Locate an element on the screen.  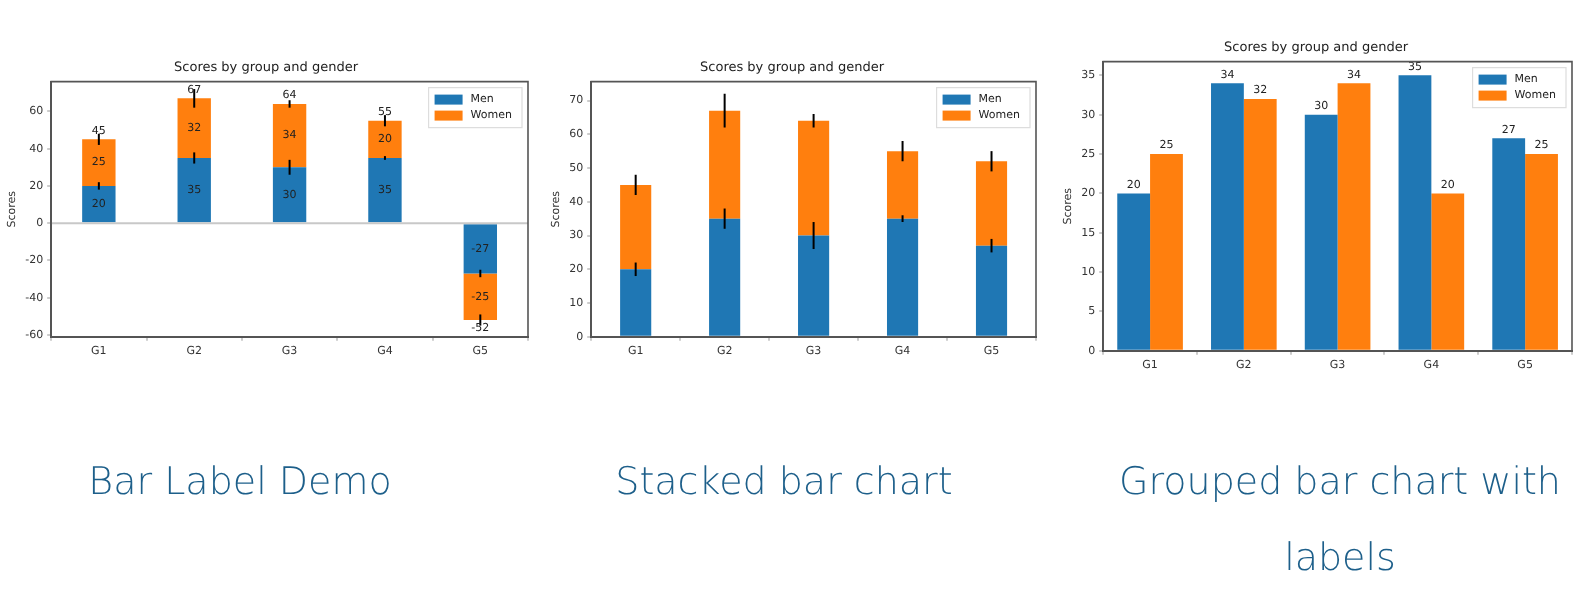
text: Grouped bar chart with labels is located at coordinates (1340, 521).